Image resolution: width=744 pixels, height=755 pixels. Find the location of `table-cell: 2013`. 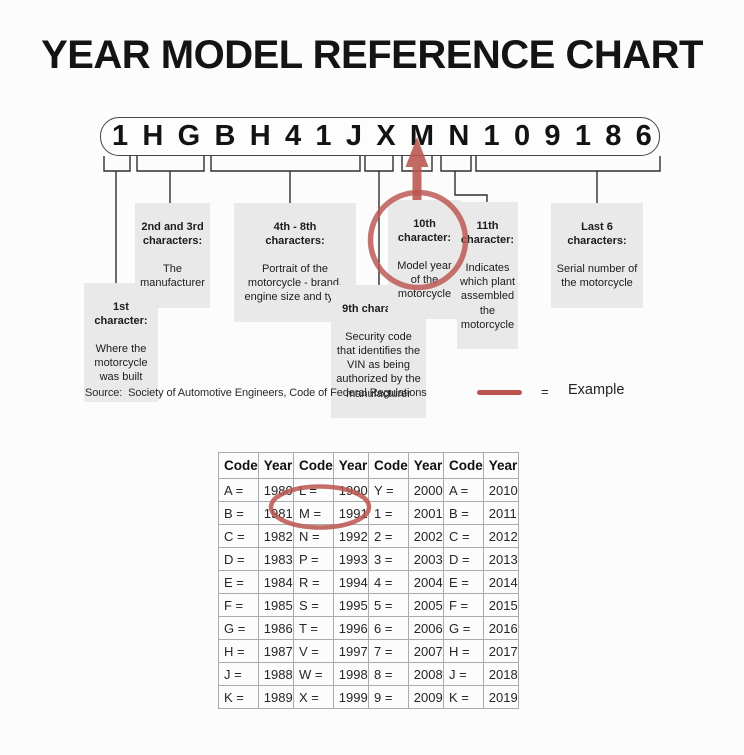

table-cell: 2013 is located at coordinates (501, 559).